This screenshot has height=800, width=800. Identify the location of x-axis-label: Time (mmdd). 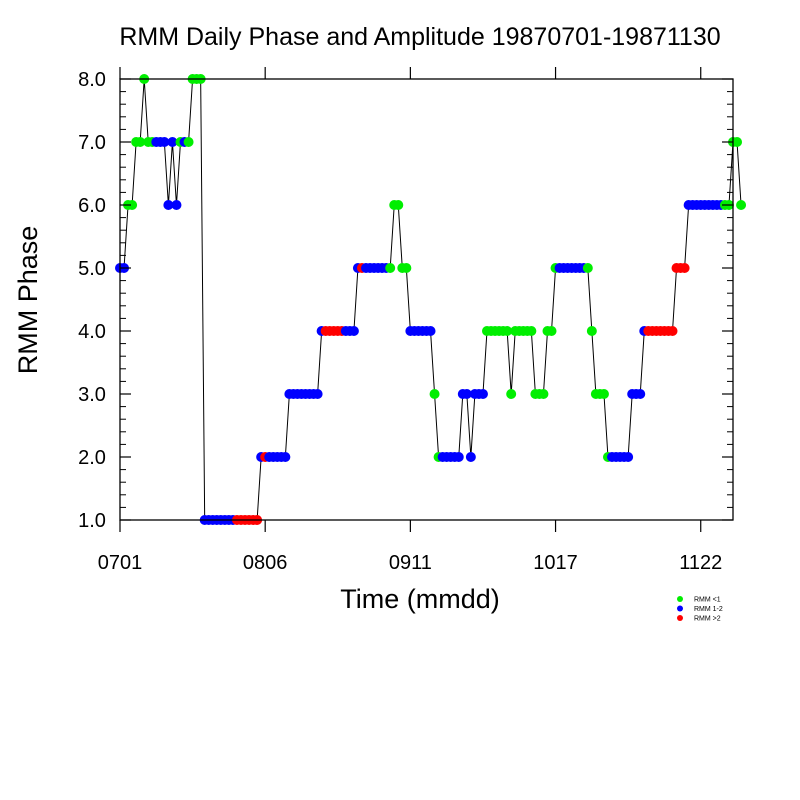
(420, 599).